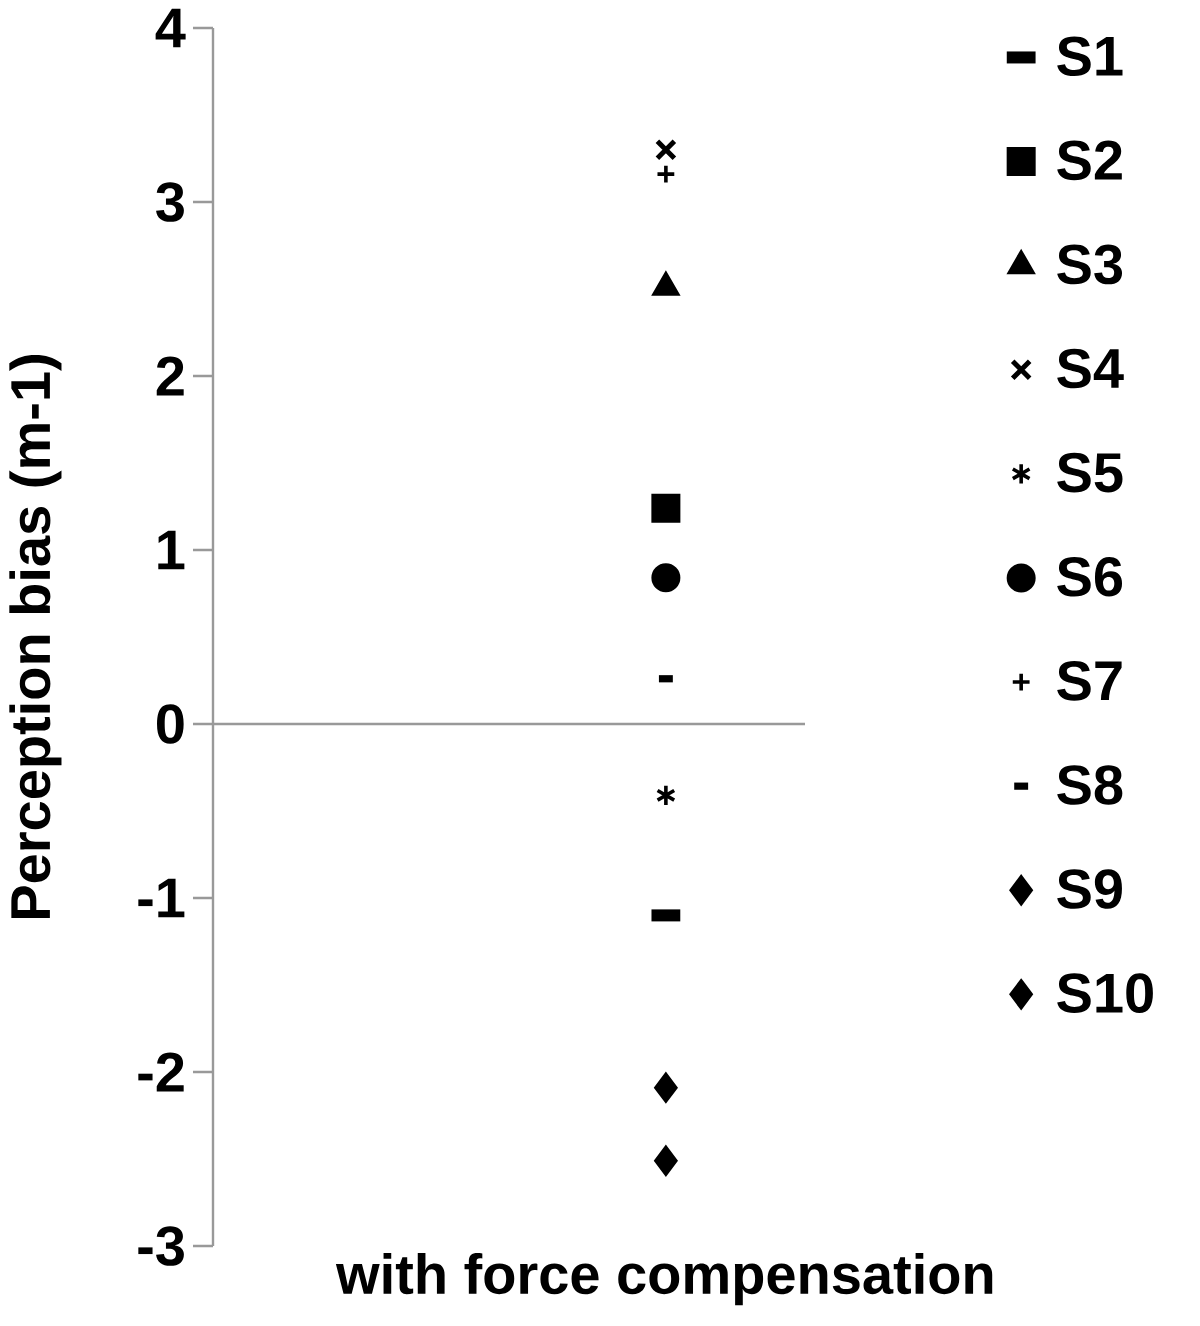  Describe the element at coordinates (1105, 993) in the screenshot. I see `legend-label: S10` at that location.